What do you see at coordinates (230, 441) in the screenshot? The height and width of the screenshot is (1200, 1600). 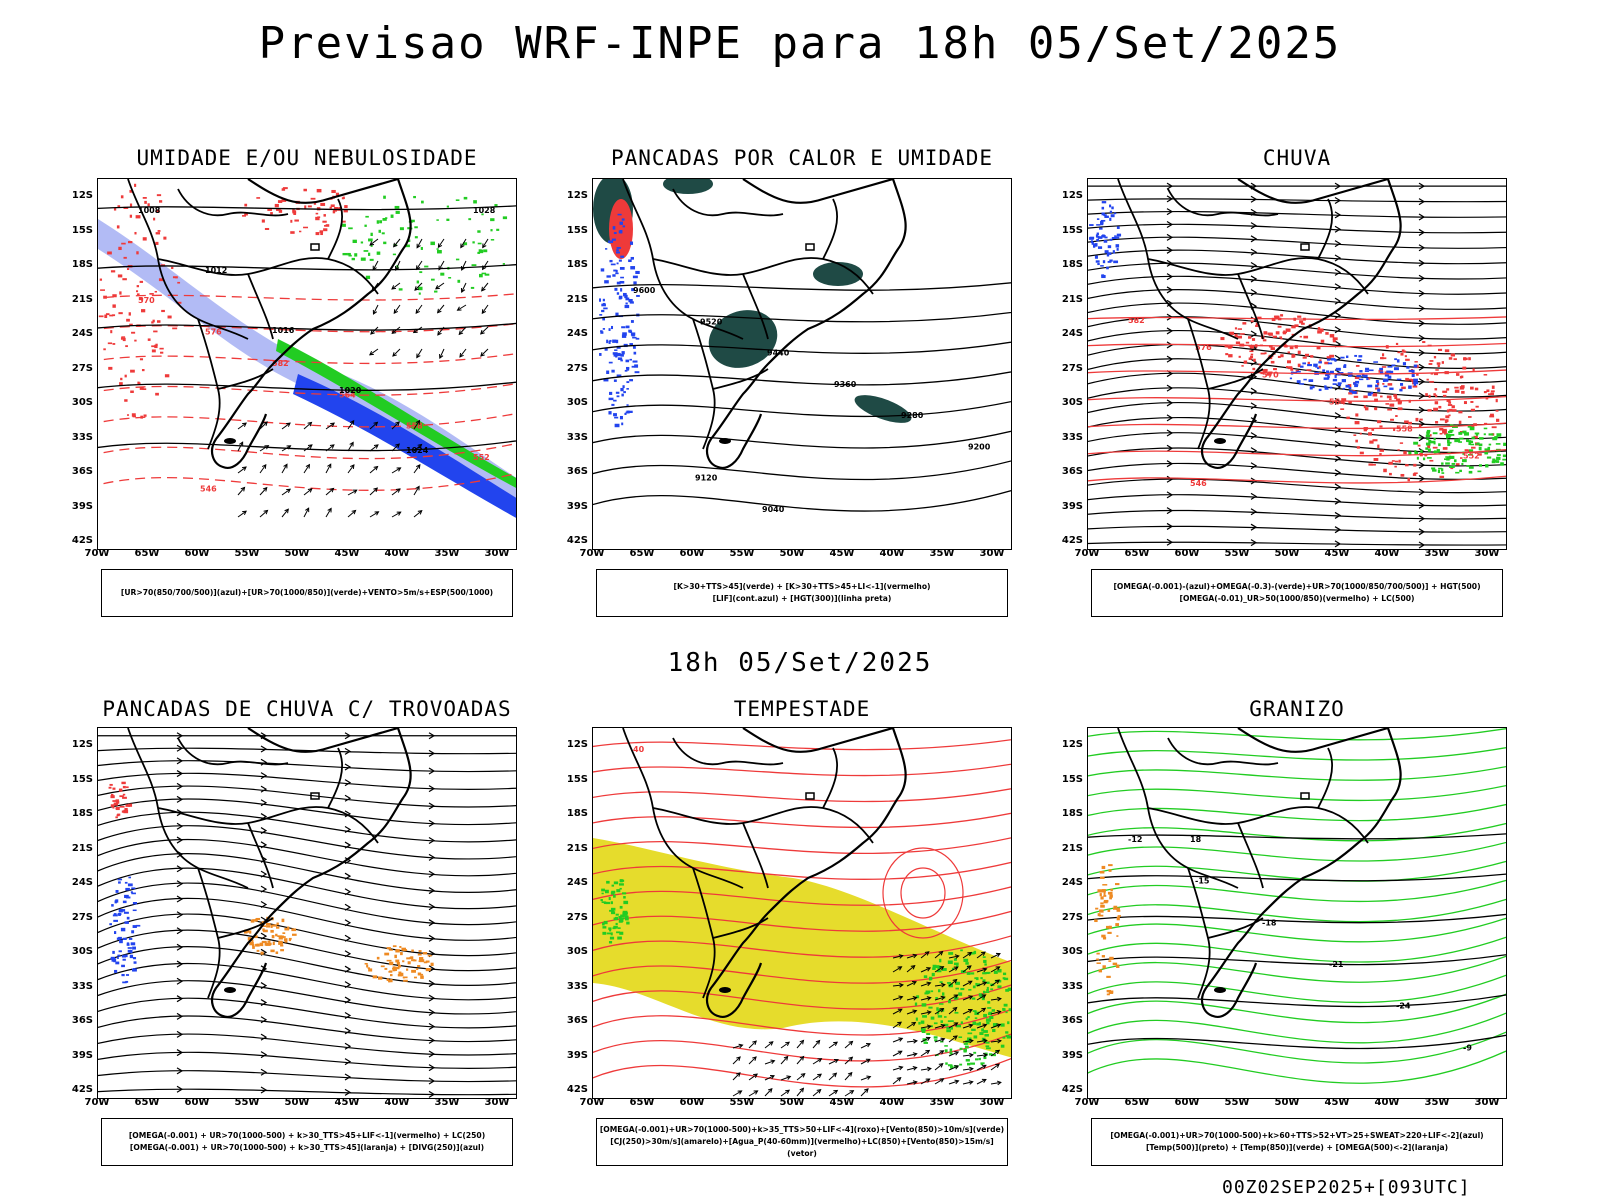 I see `lake-mirim` at bounding box center [230, 441].